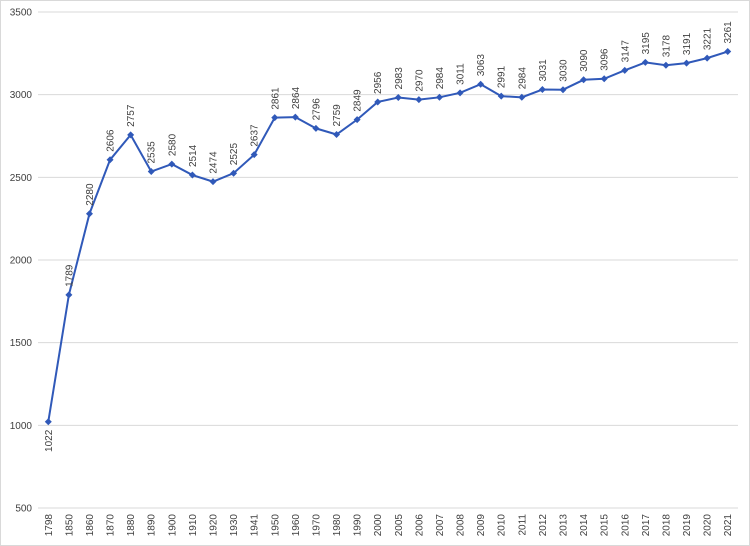 The height and width of the screenshot is (546, 750). I want to click on x-tick-label: 1980, so click(337, 525).